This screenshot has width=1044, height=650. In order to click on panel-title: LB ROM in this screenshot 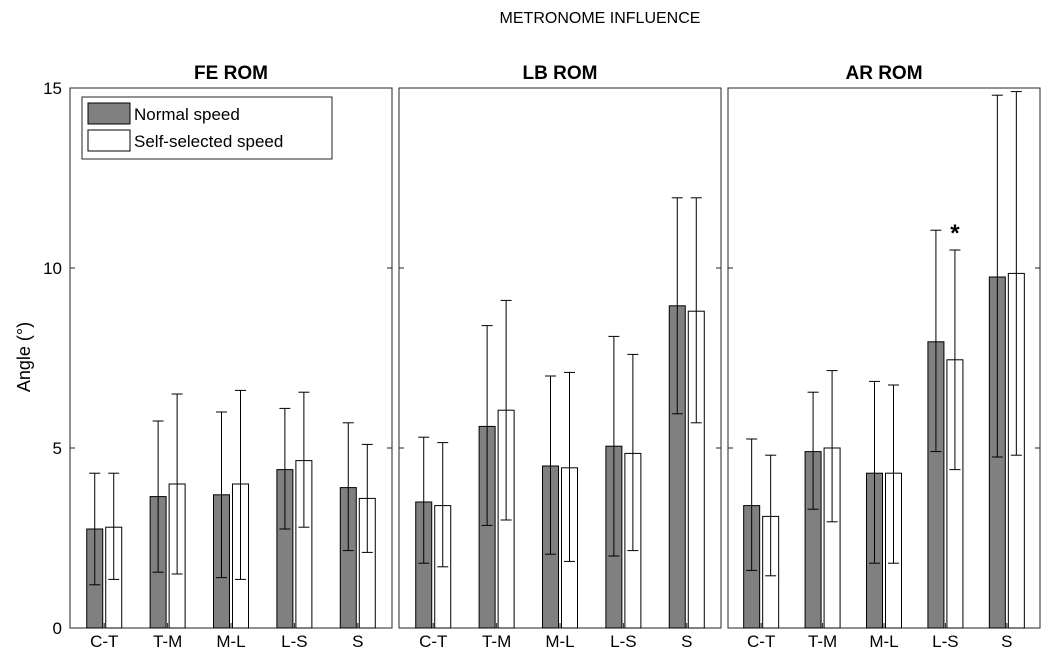, I will do `click(560, 73)`.